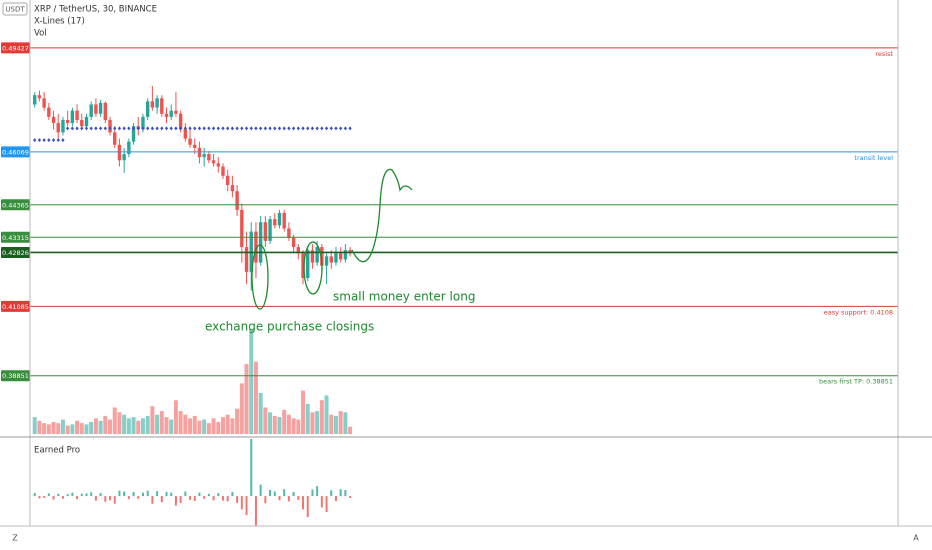  I want to click on price-label: 0.38851, so click(15, 376).